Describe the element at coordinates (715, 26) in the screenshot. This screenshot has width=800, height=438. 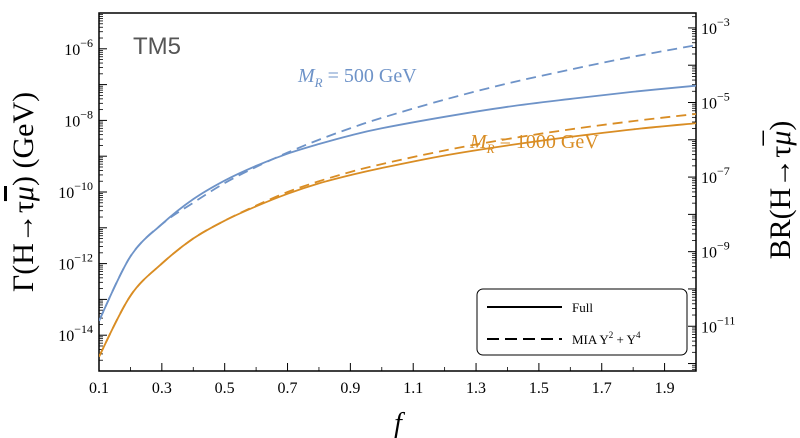
I see `right-tick-label: 10⁻³` at that location.